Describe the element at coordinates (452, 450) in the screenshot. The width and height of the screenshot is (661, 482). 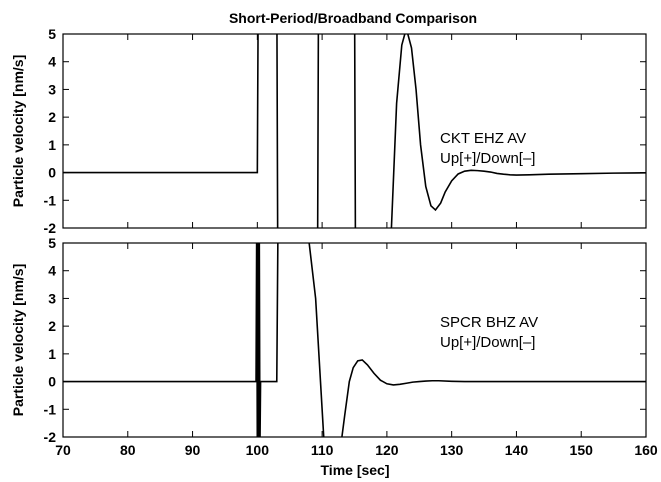
I see `x-tick-label: 130` at that location.